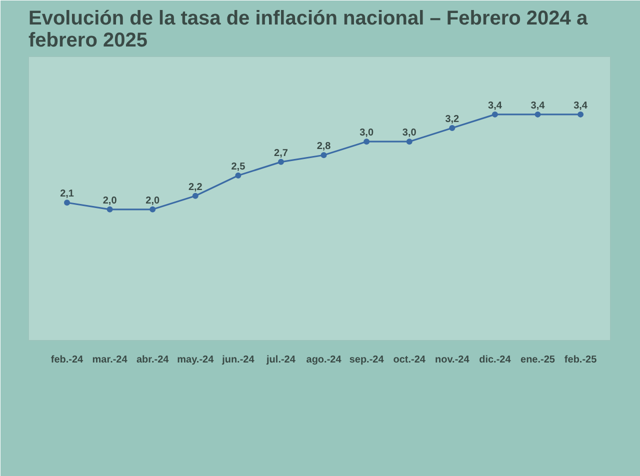  Describe the element at coordinates (67, 194) in the screenshot. I see `data-label: 2,1` at that location.